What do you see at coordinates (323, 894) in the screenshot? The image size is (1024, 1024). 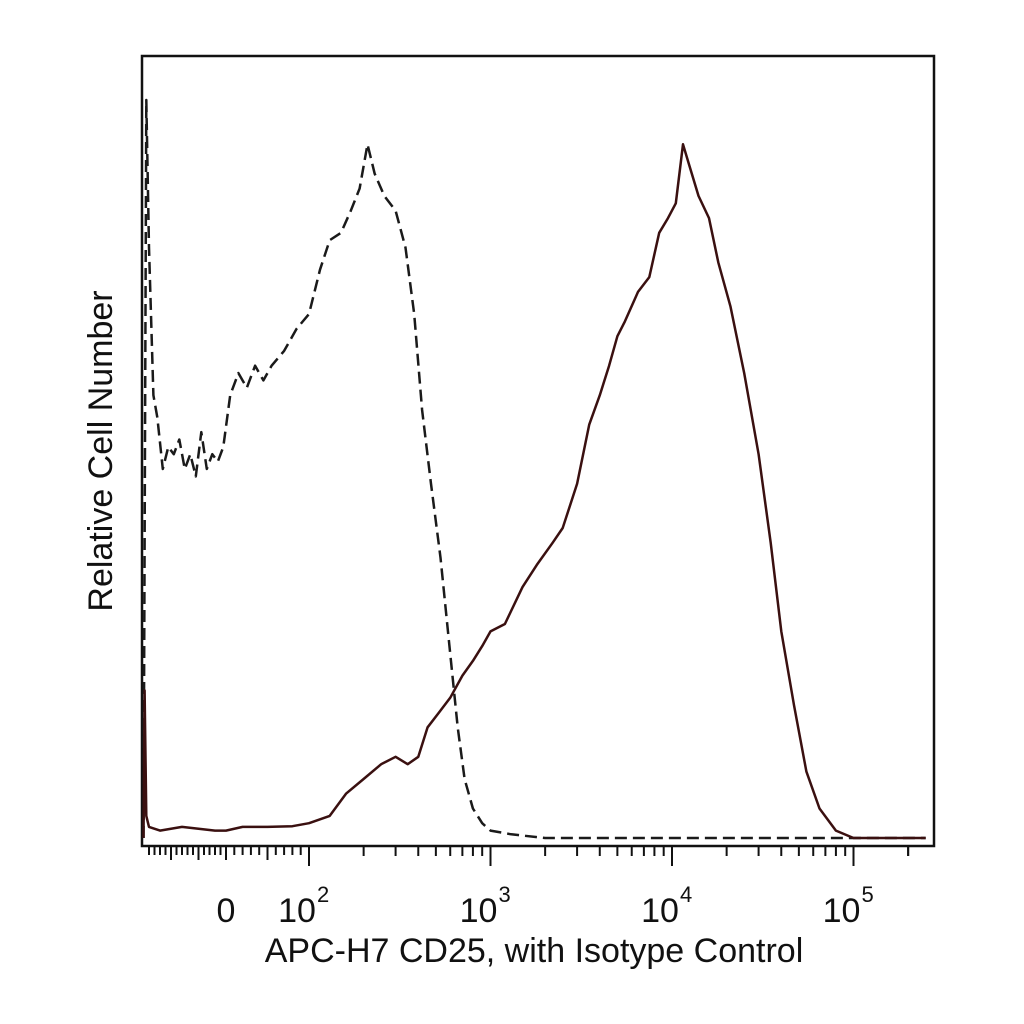 I see `x-tick-label-exponent: 2` at bounding box center [323, 894].